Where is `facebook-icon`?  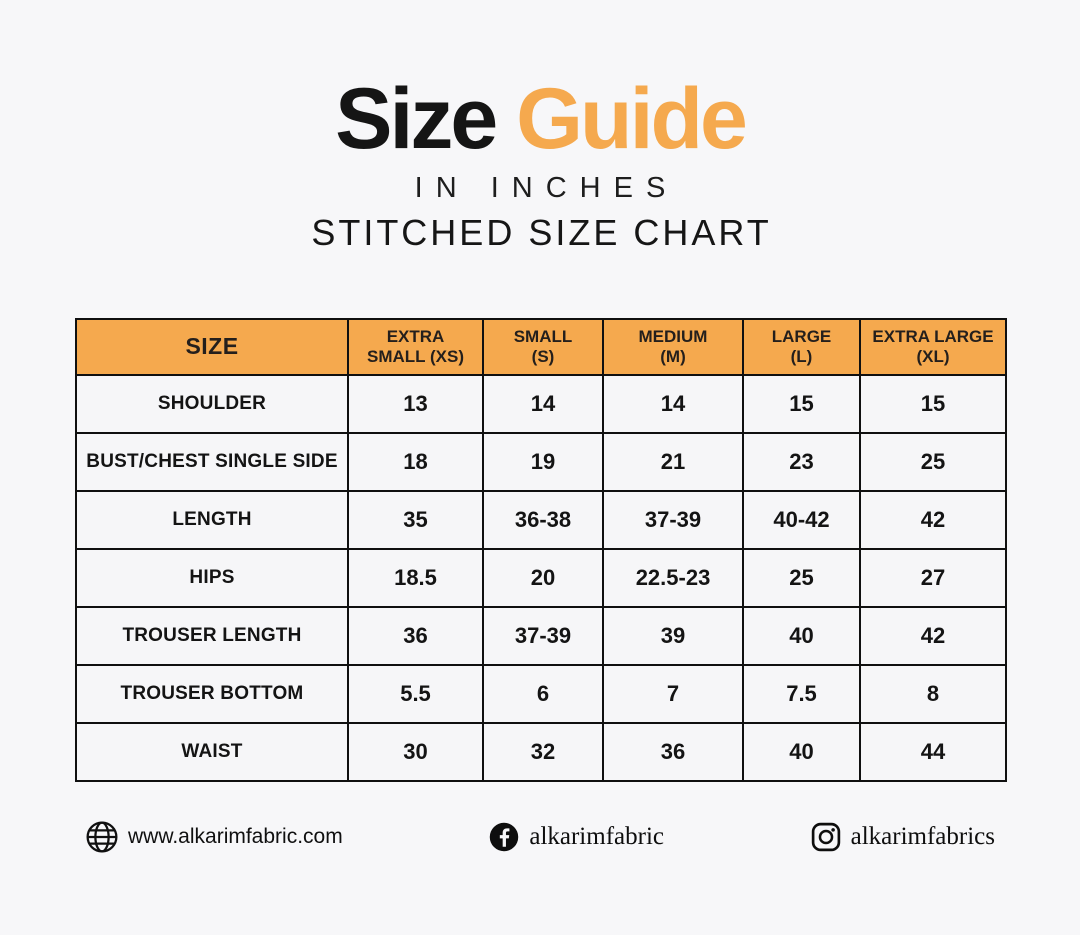 facebook-icon is located at coordinates (504, 837).